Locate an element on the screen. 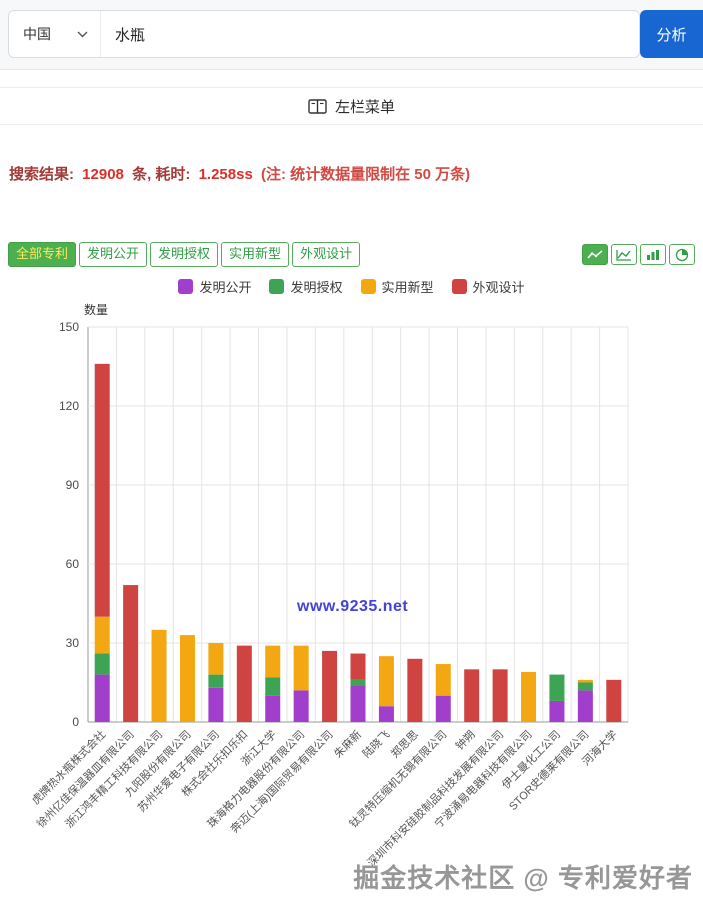  footer-watermark: 掘金技术社区 @ 专利爱好者 is located at coordinates (523, 878).